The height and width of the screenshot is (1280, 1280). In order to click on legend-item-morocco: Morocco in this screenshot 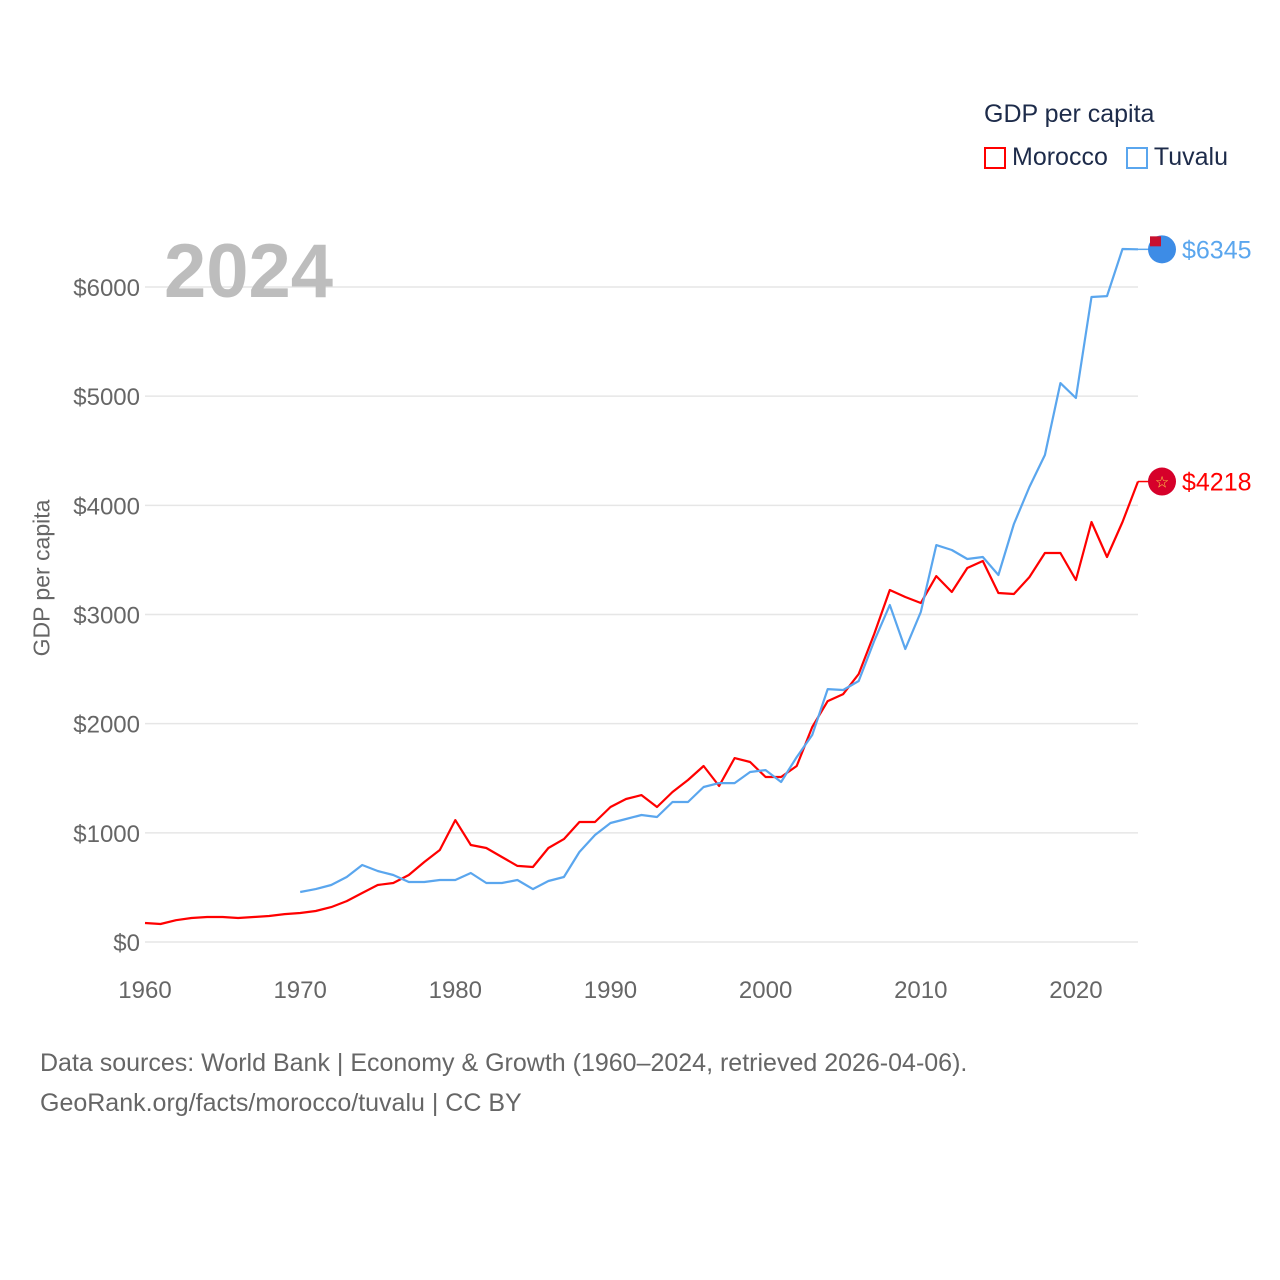, I will do `click(1046, 157)`.